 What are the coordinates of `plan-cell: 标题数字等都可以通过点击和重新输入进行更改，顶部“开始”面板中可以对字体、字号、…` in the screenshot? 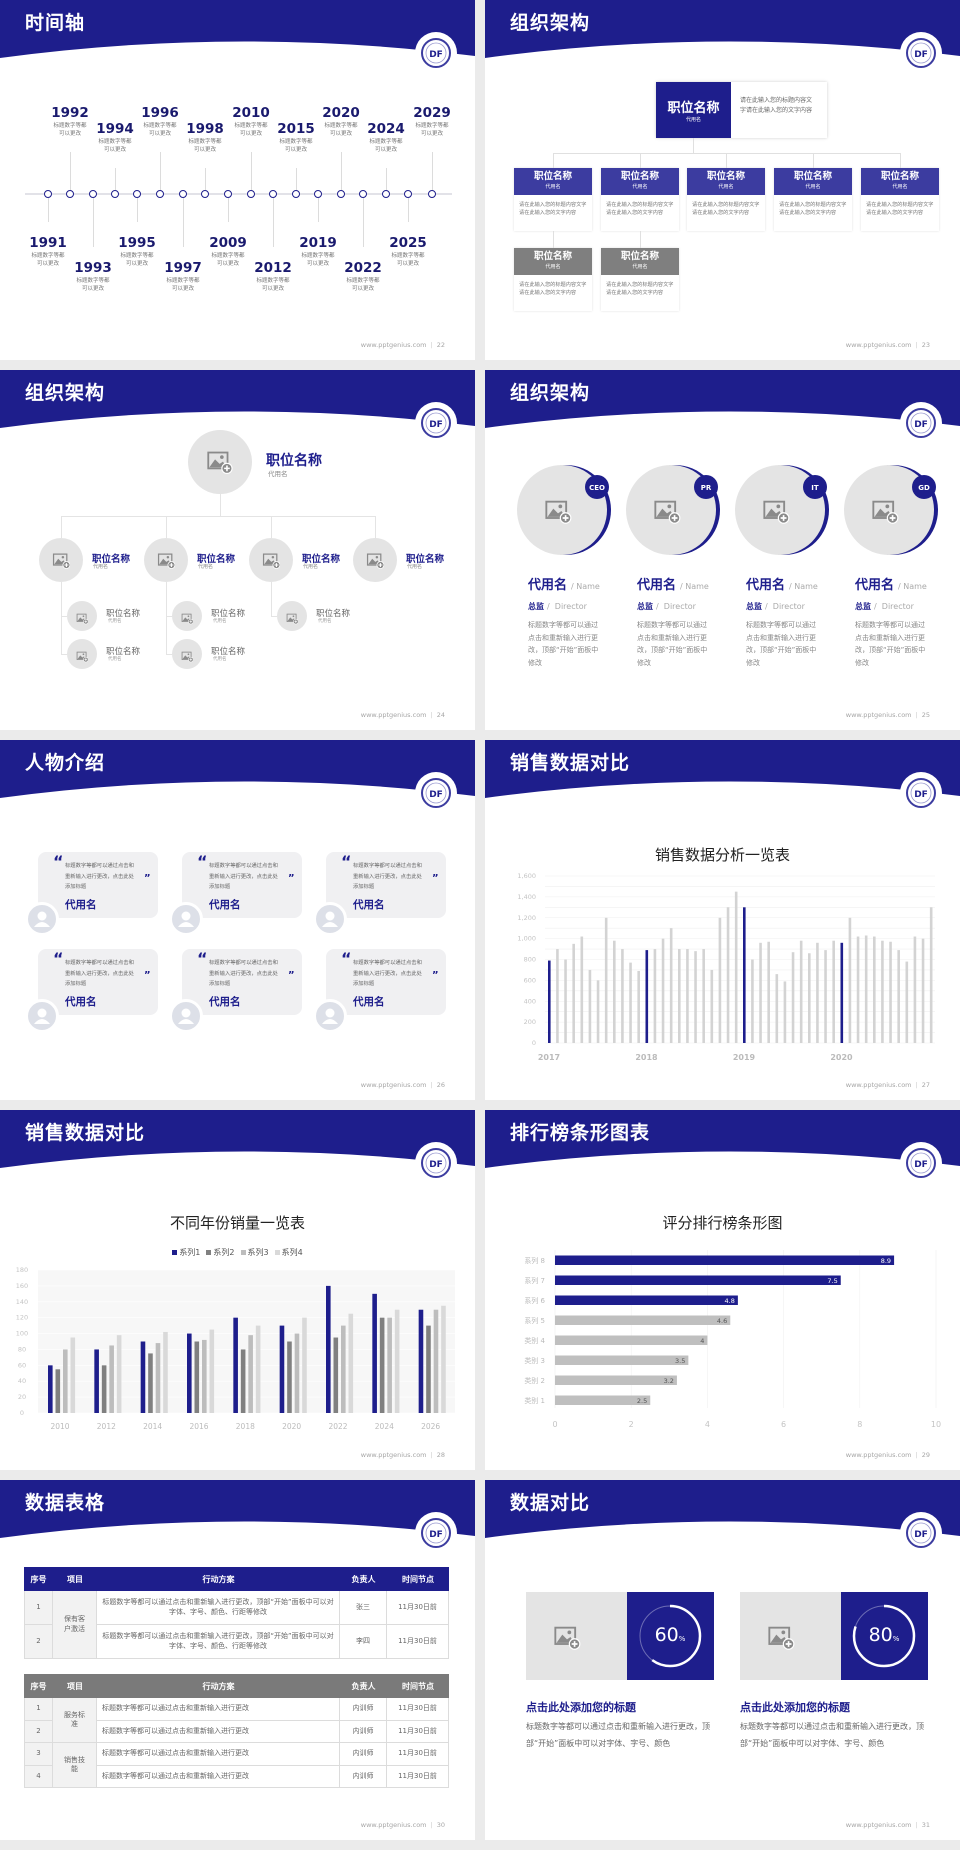 It's located at (218, 1608).